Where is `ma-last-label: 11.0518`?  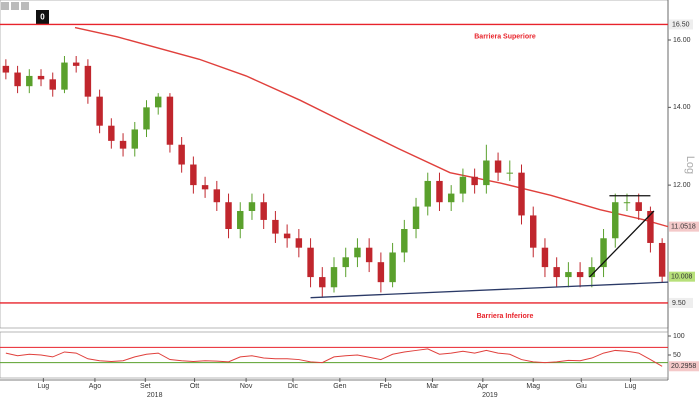 ma-last-label: 11.0518 is located at coordinates (683, 226).